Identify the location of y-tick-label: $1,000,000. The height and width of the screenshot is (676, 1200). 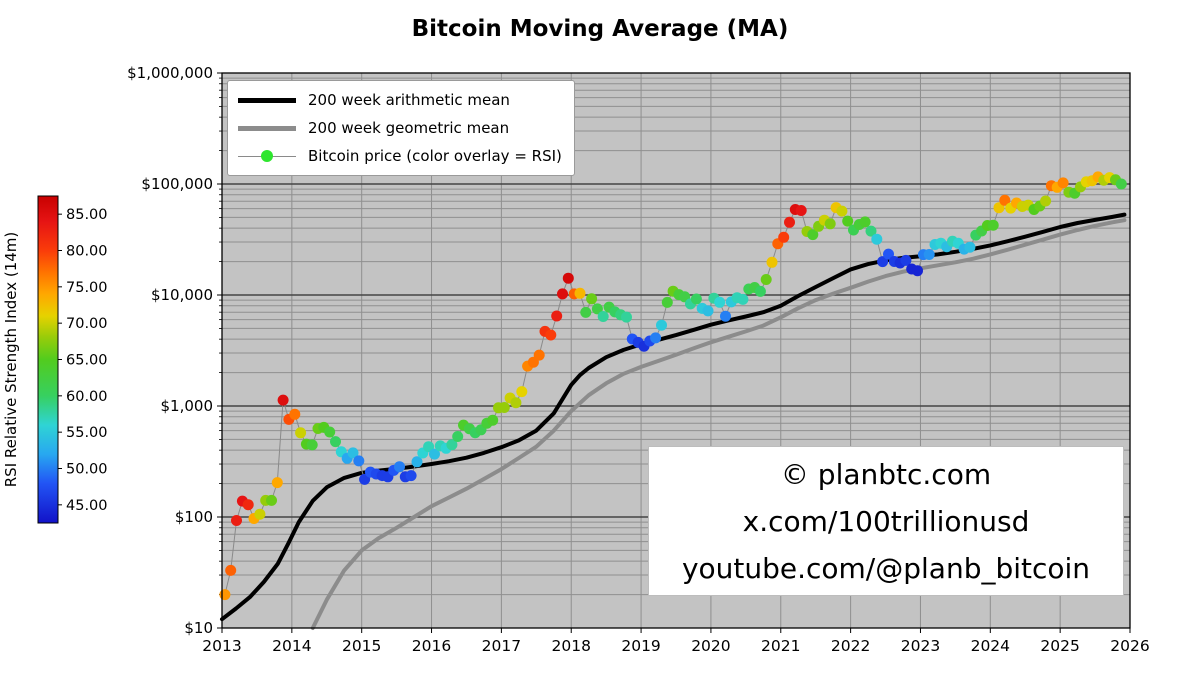
(170, 73).